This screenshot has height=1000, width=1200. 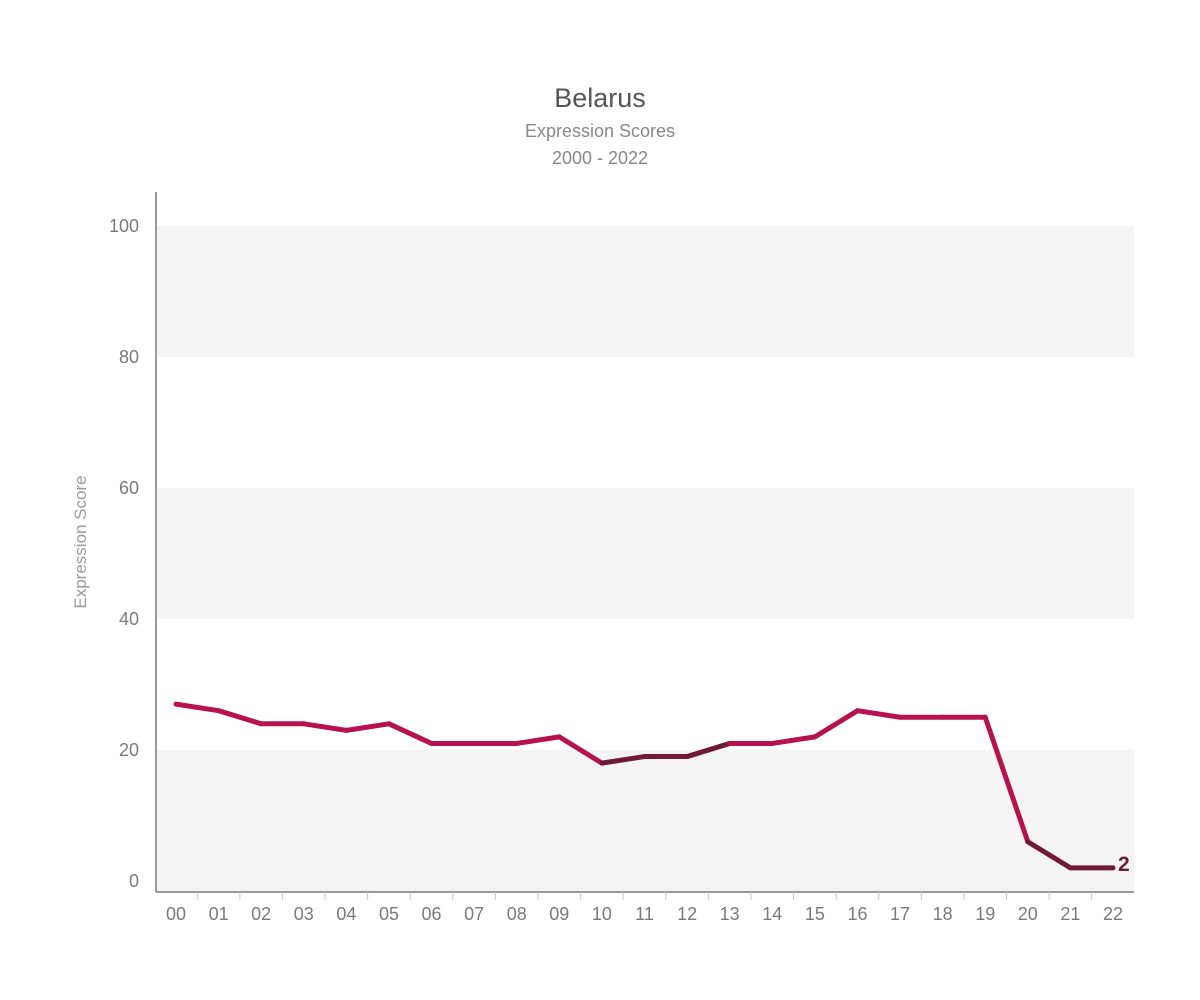 What do you see at coordinates (134, 881) in the screenshot?
I see `y-tick-label: 0` at bounding box center [134, 881].